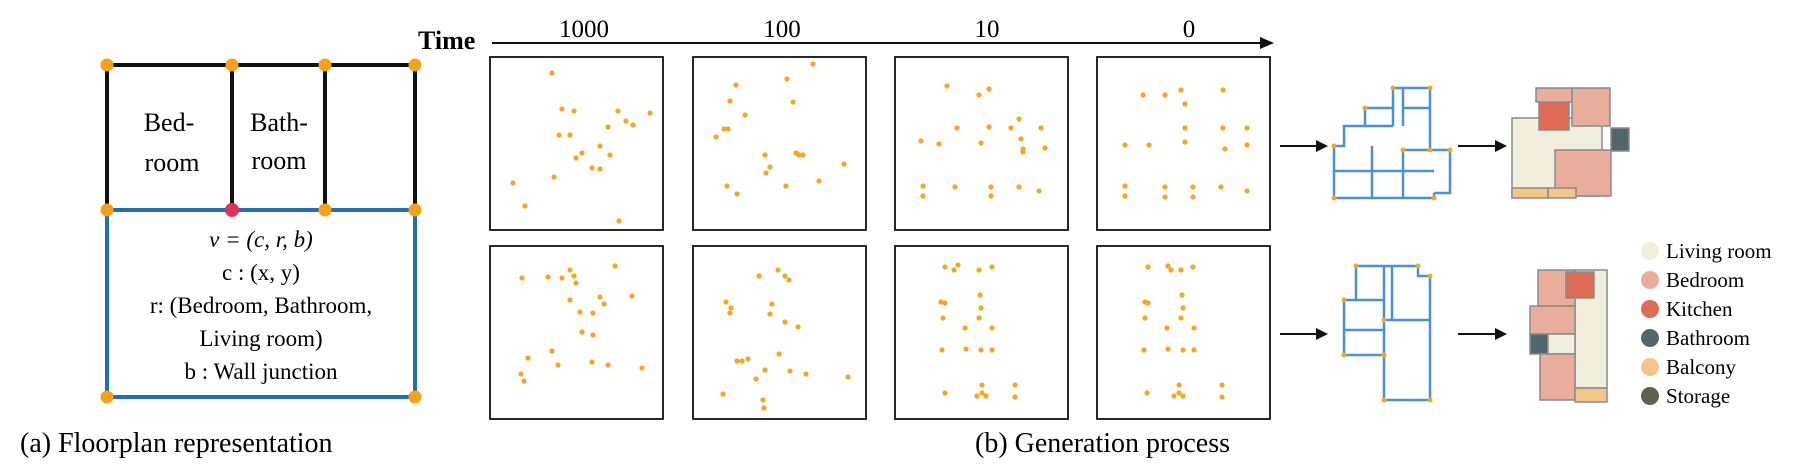  Describe the element at coordinates (261, 239) in the screenshot. I see `definition-v: v = (c, r, b)` at that location.